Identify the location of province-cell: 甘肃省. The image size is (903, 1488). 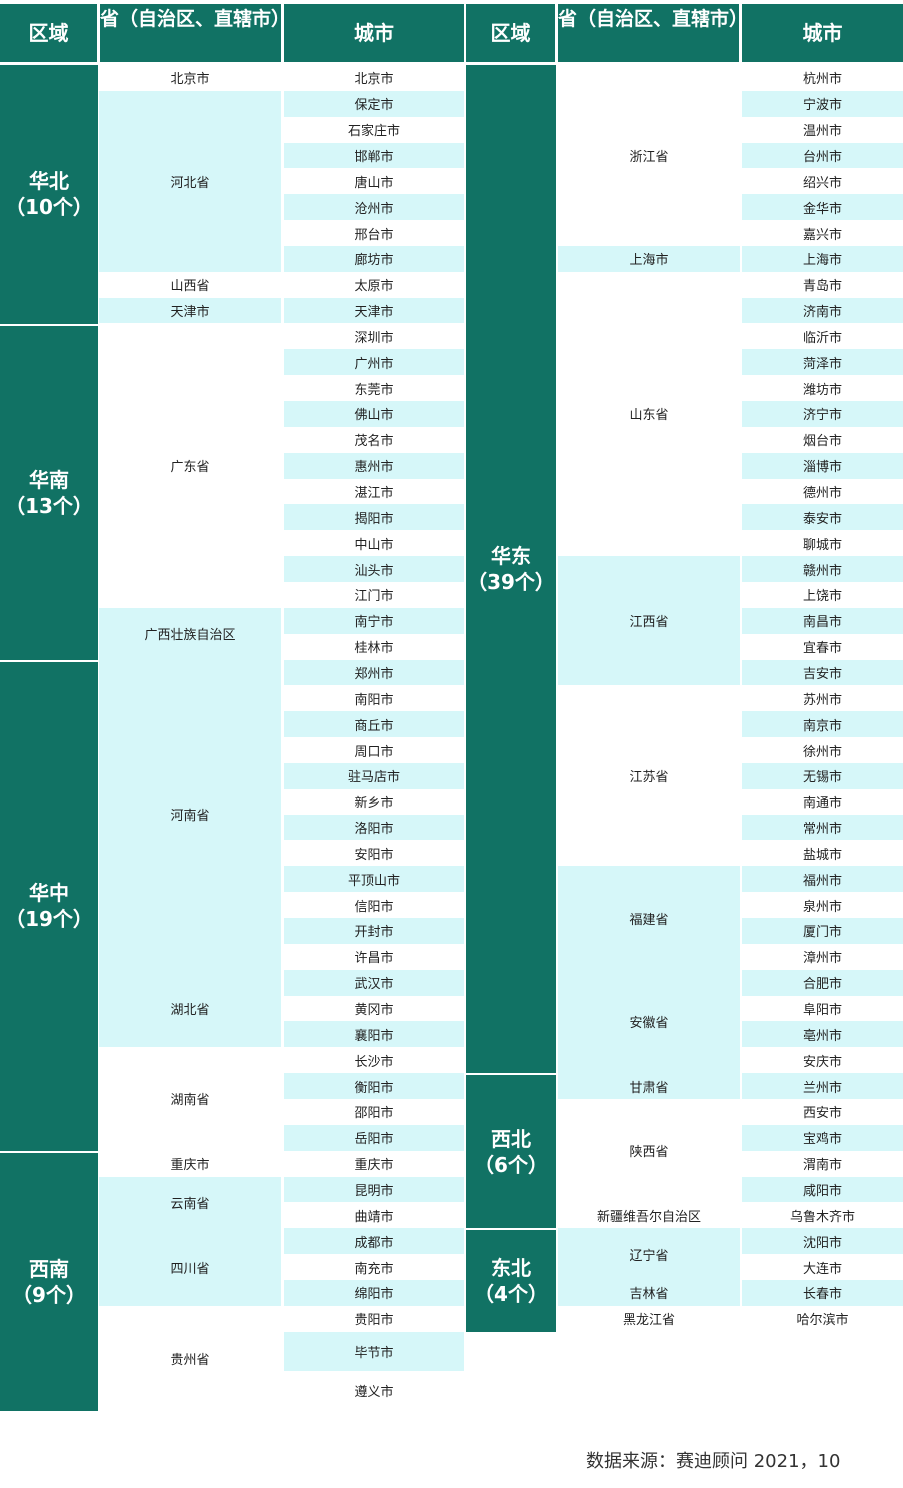
(649, 1086).